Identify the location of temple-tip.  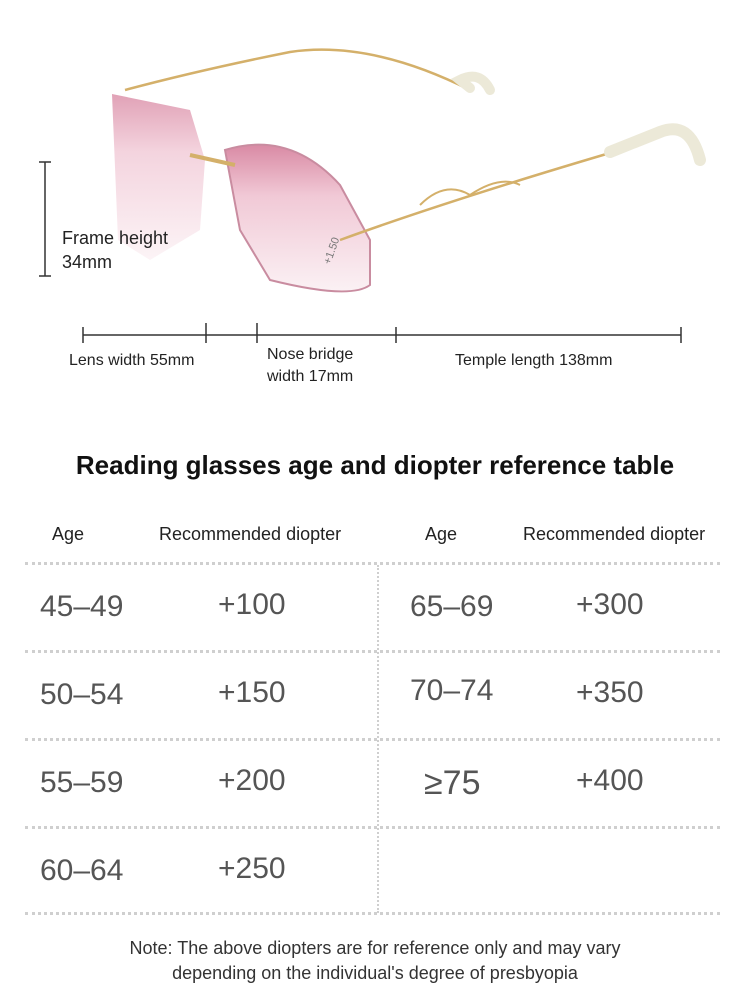
(655, 144).